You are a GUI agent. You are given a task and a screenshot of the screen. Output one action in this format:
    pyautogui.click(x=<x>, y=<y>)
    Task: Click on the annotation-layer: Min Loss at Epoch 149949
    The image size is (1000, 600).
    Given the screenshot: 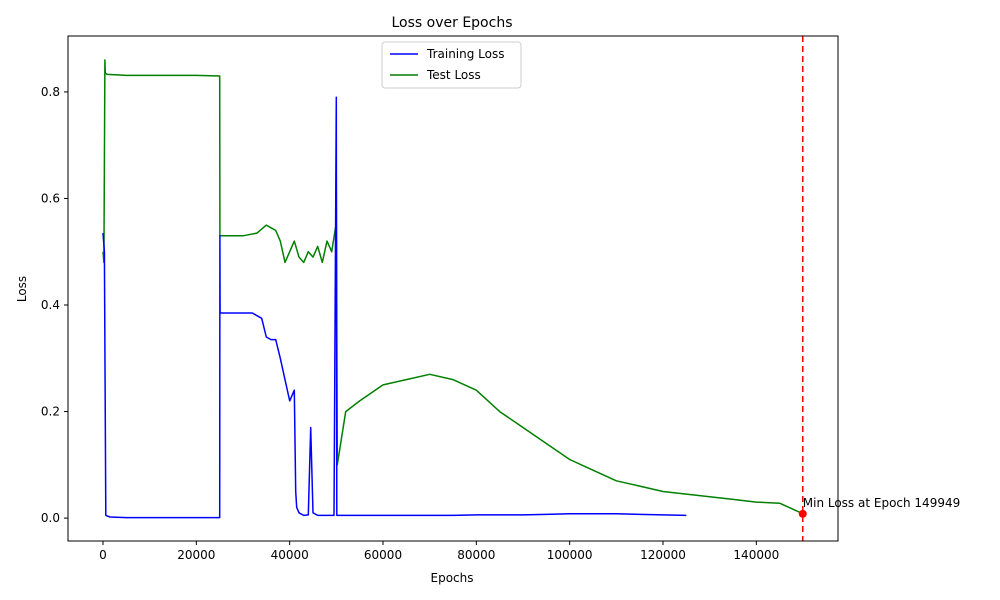 What is the action you would take?
    pyautogui.click(x=879, y=288)
    